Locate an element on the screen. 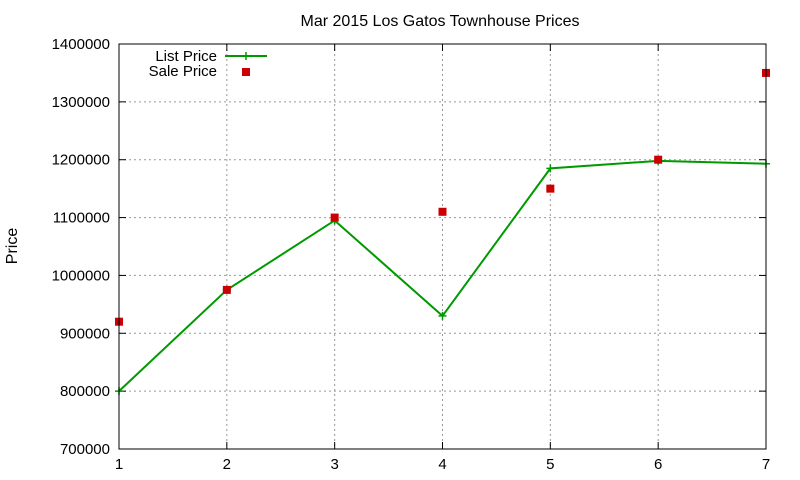 The width and height of the screenshot is (800, 480). x-tick-label: 6 is located at coordinates (658, 464).